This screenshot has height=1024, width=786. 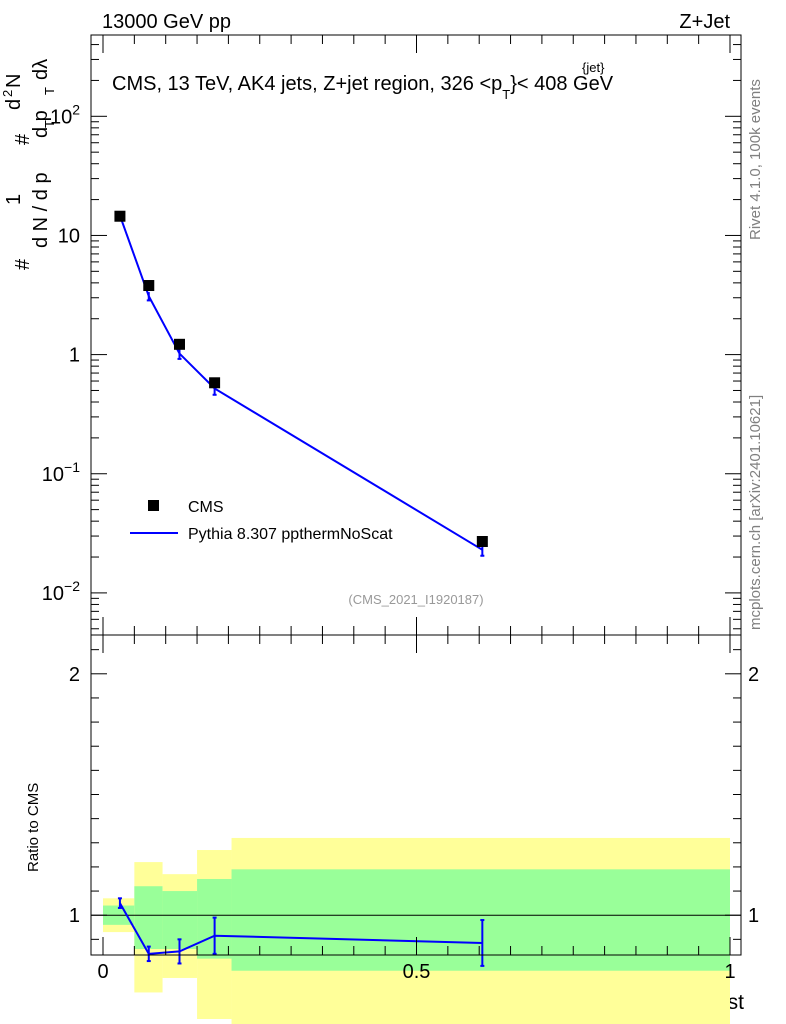 I want to click on ylabel-dlambda: dλ, so click(x=41, y=69).